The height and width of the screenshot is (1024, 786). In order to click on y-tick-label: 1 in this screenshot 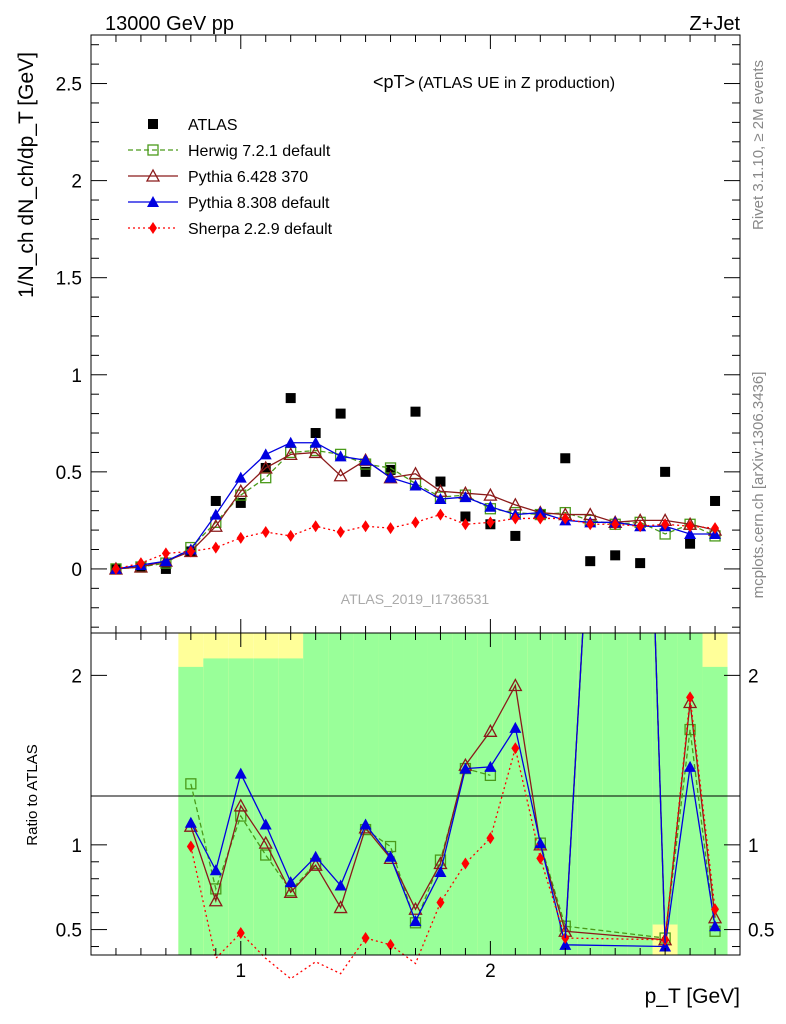, I will do `click(76, 376)`.